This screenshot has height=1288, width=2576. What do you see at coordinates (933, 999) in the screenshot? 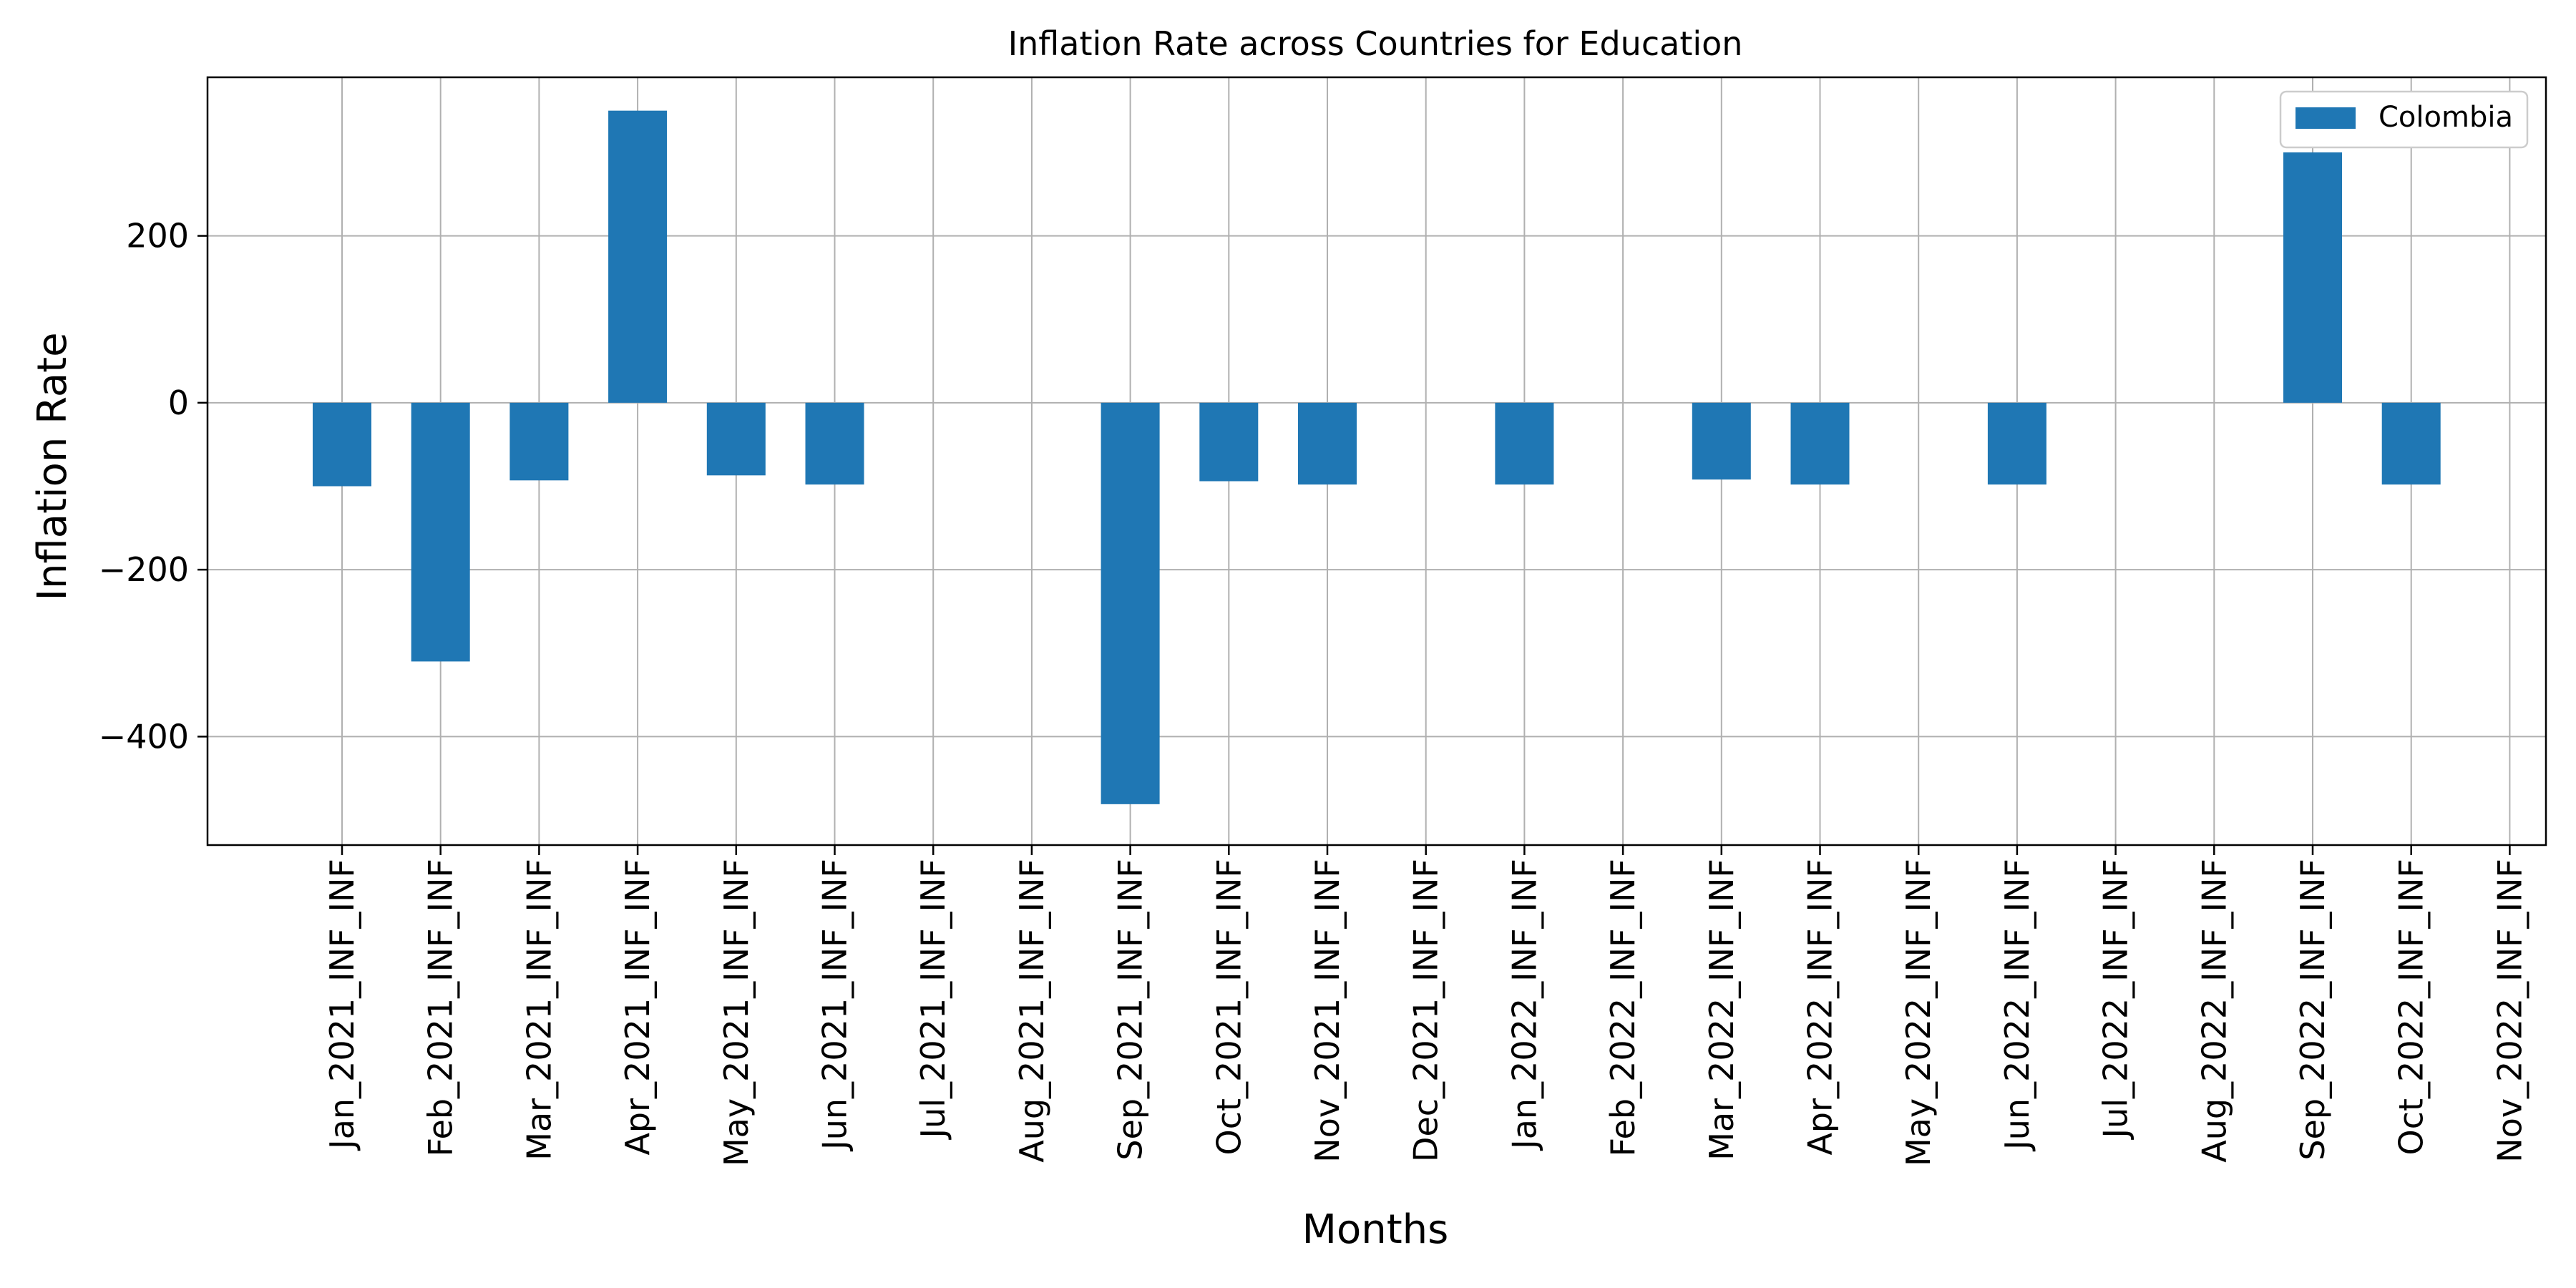
I see `x-tick-label: Jul_2021_INF_INF` at bounding box center [933, 999].